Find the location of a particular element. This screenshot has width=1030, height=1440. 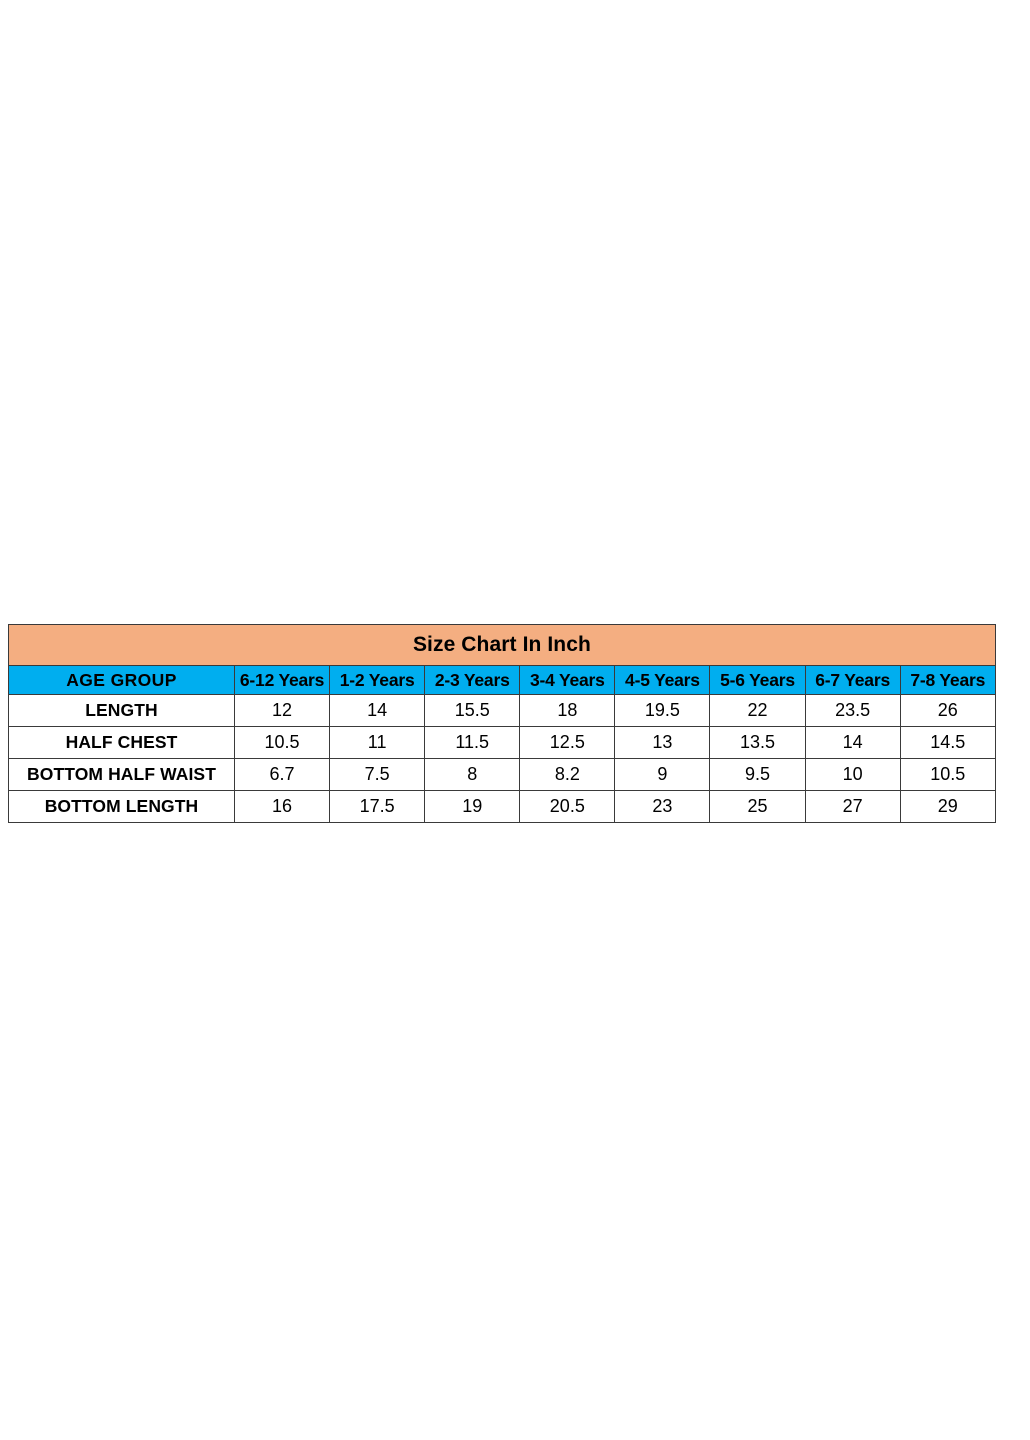

cell-length-6-12-years: 12 is located at coordinates (282, 710).